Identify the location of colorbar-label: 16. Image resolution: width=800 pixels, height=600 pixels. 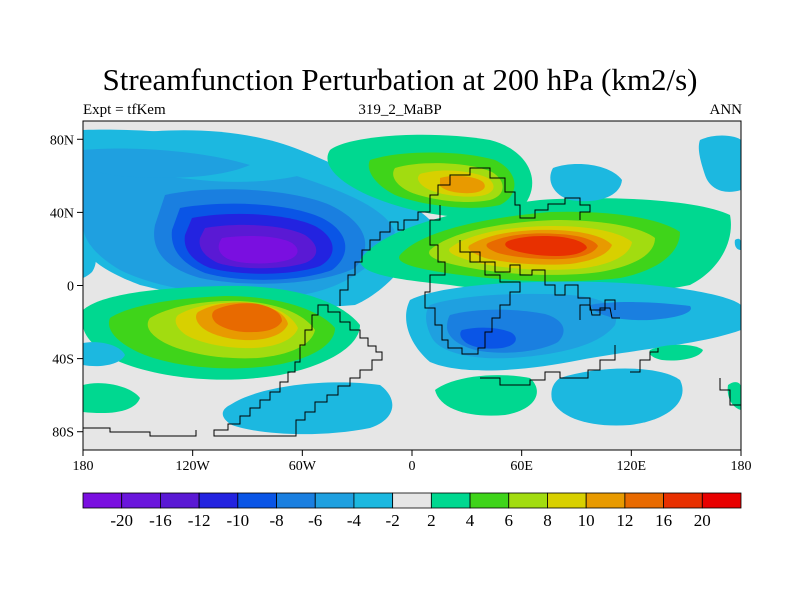
(663, 520).